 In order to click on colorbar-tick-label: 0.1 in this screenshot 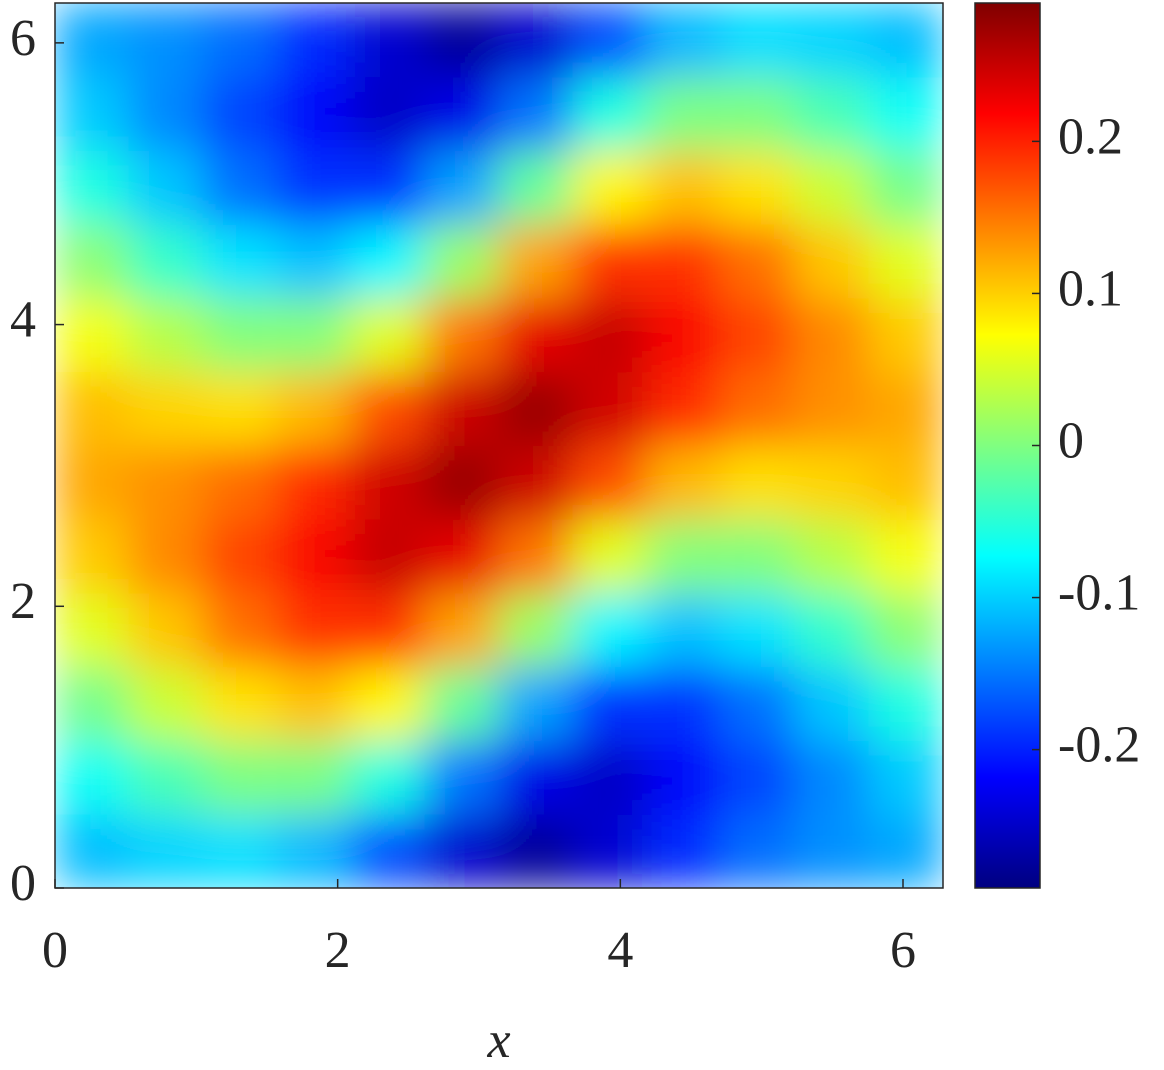, I will do `click(1090, 288)`.